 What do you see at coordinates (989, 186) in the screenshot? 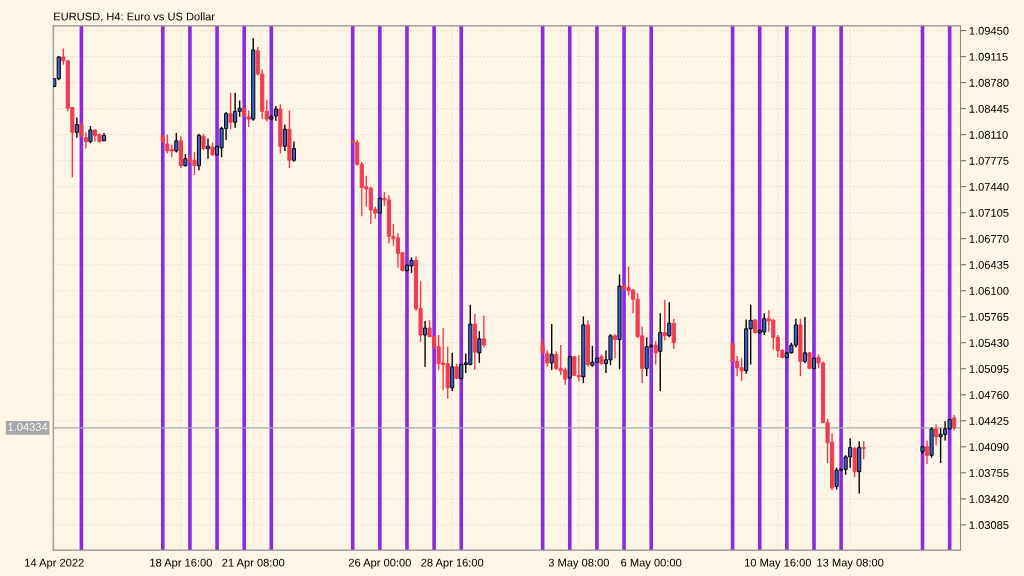
I see `y-tick-label: 1.07440` at bounding box center [989, 186].